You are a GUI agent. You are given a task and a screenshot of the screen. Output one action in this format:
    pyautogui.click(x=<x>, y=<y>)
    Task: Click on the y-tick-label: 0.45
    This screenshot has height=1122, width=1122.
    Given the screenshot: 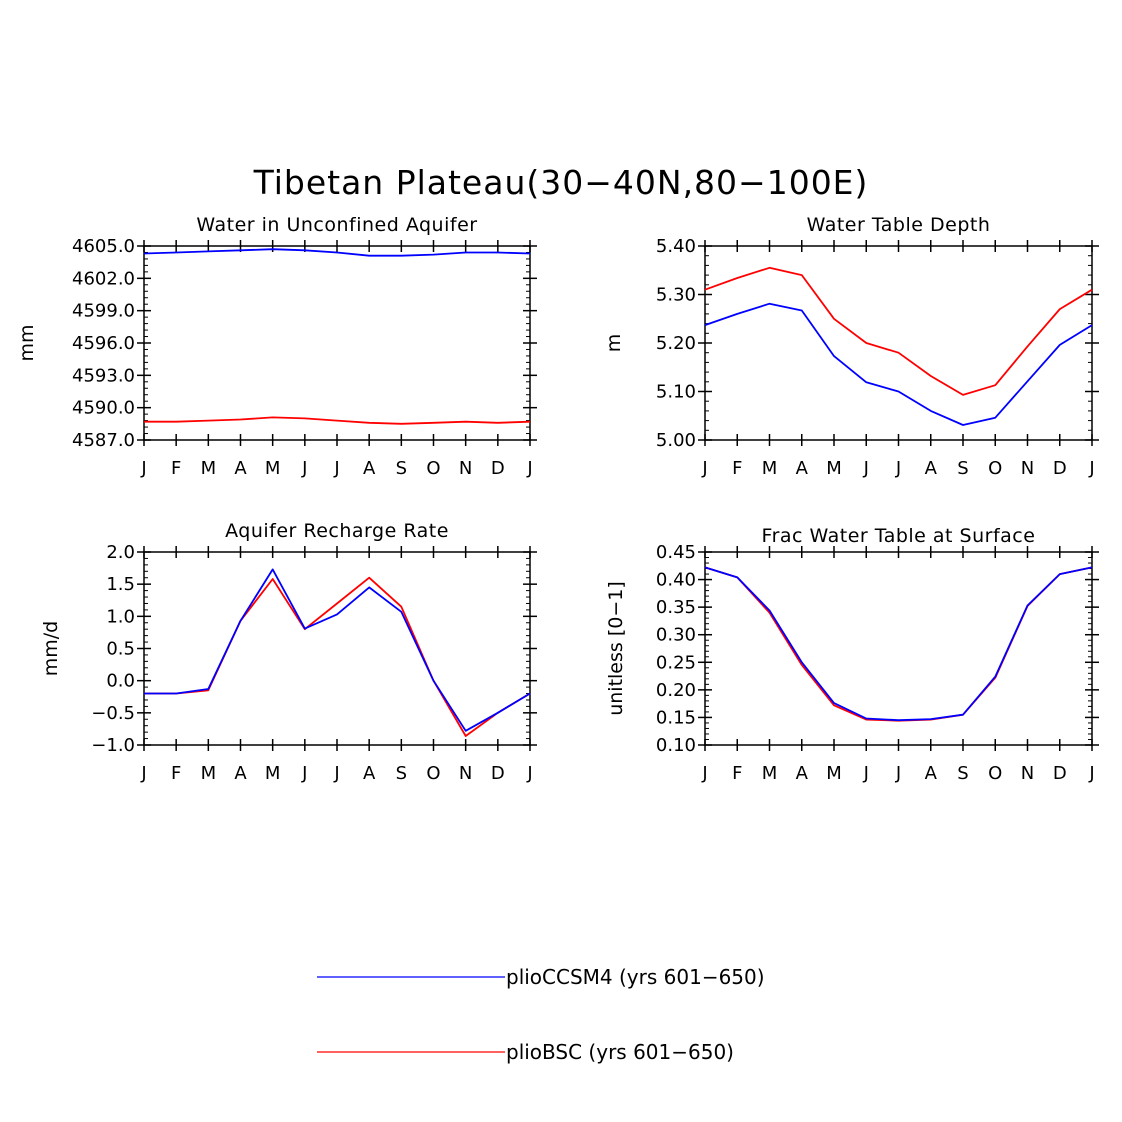 What is the action you would take?
    pyautogui.click(x=676, y=552)
    